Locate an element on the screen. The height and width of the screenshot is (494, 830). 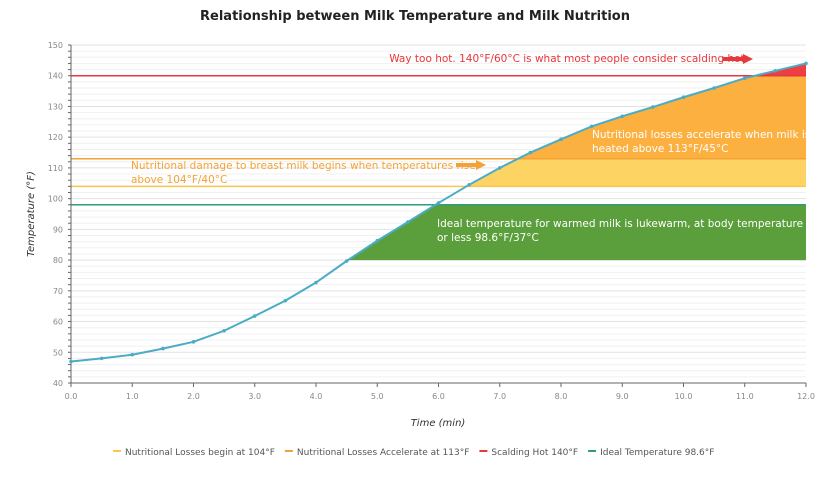
x-tick-label: 6.0 is located at coordinates (438, 396).